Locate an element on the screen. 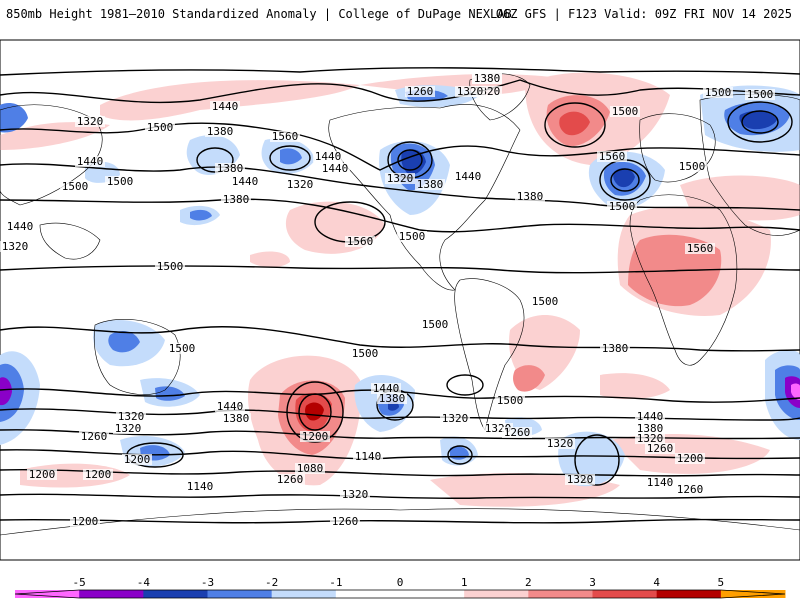 Image resolution: width=800 pixels, height=600 pixels. colorbar: -5 -4 -3 -2 -1 0 1 2 3 4 5 is located at coordinates (400, 587).